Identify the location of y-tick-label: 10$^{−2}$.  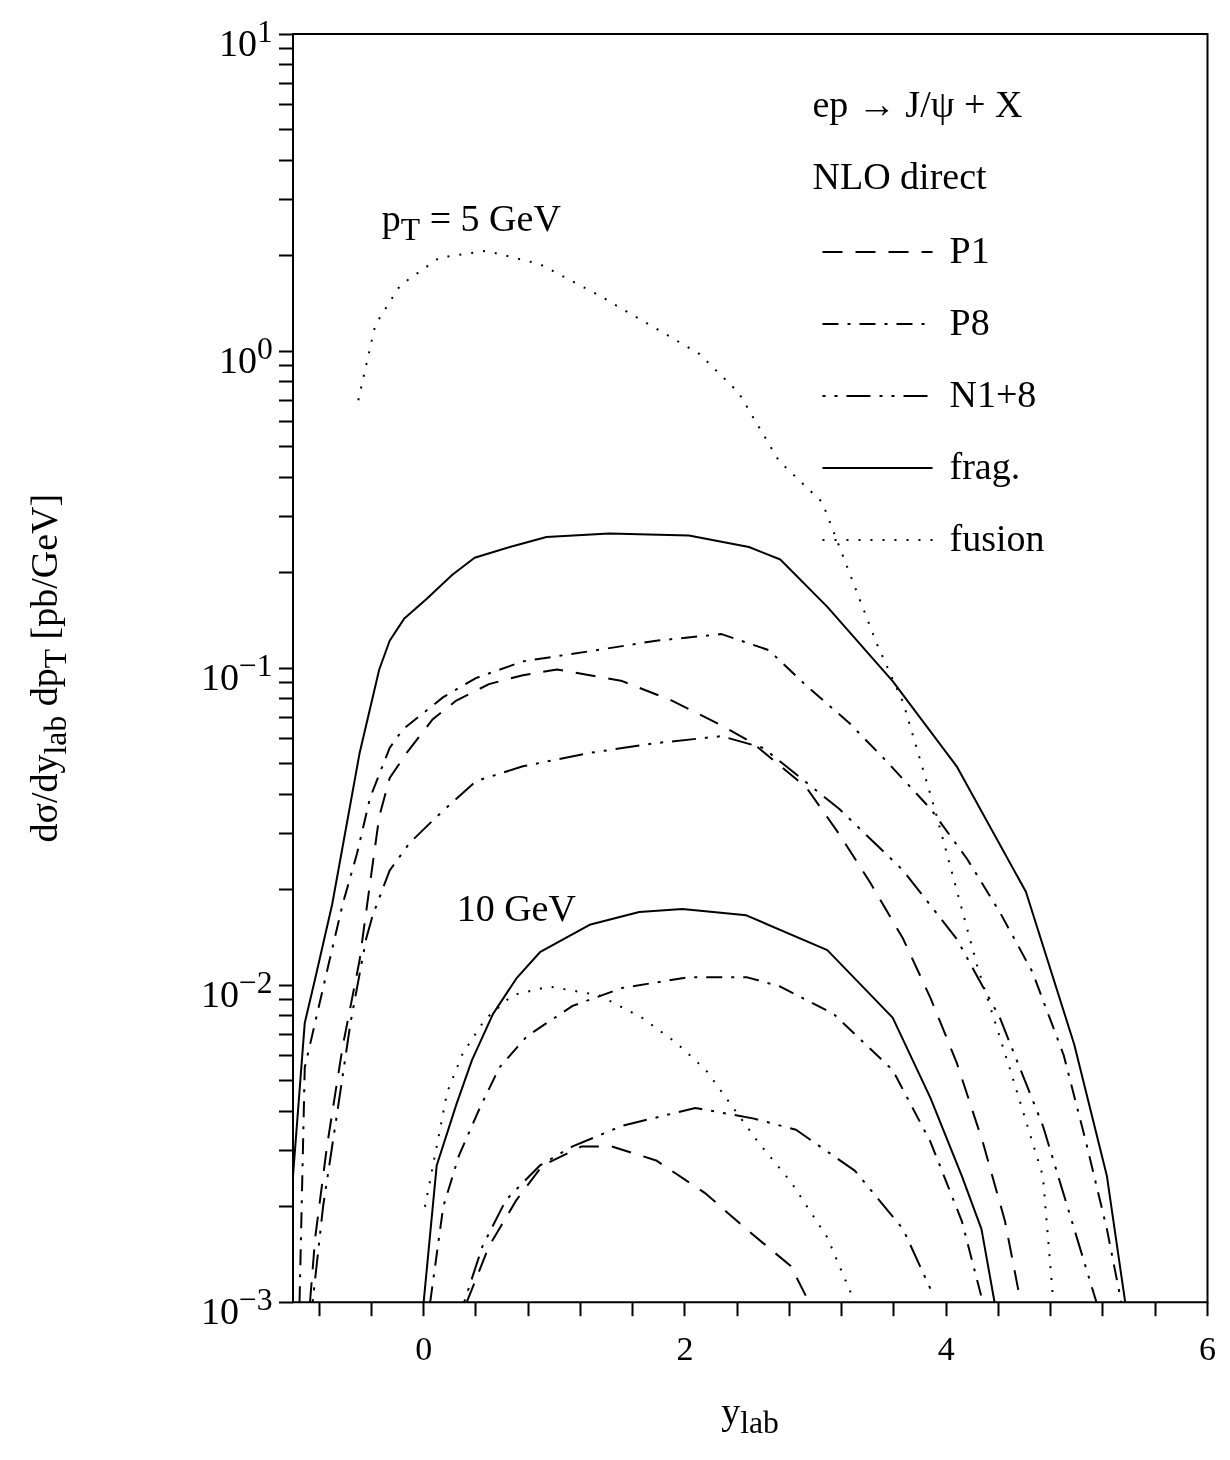
(237, 989).